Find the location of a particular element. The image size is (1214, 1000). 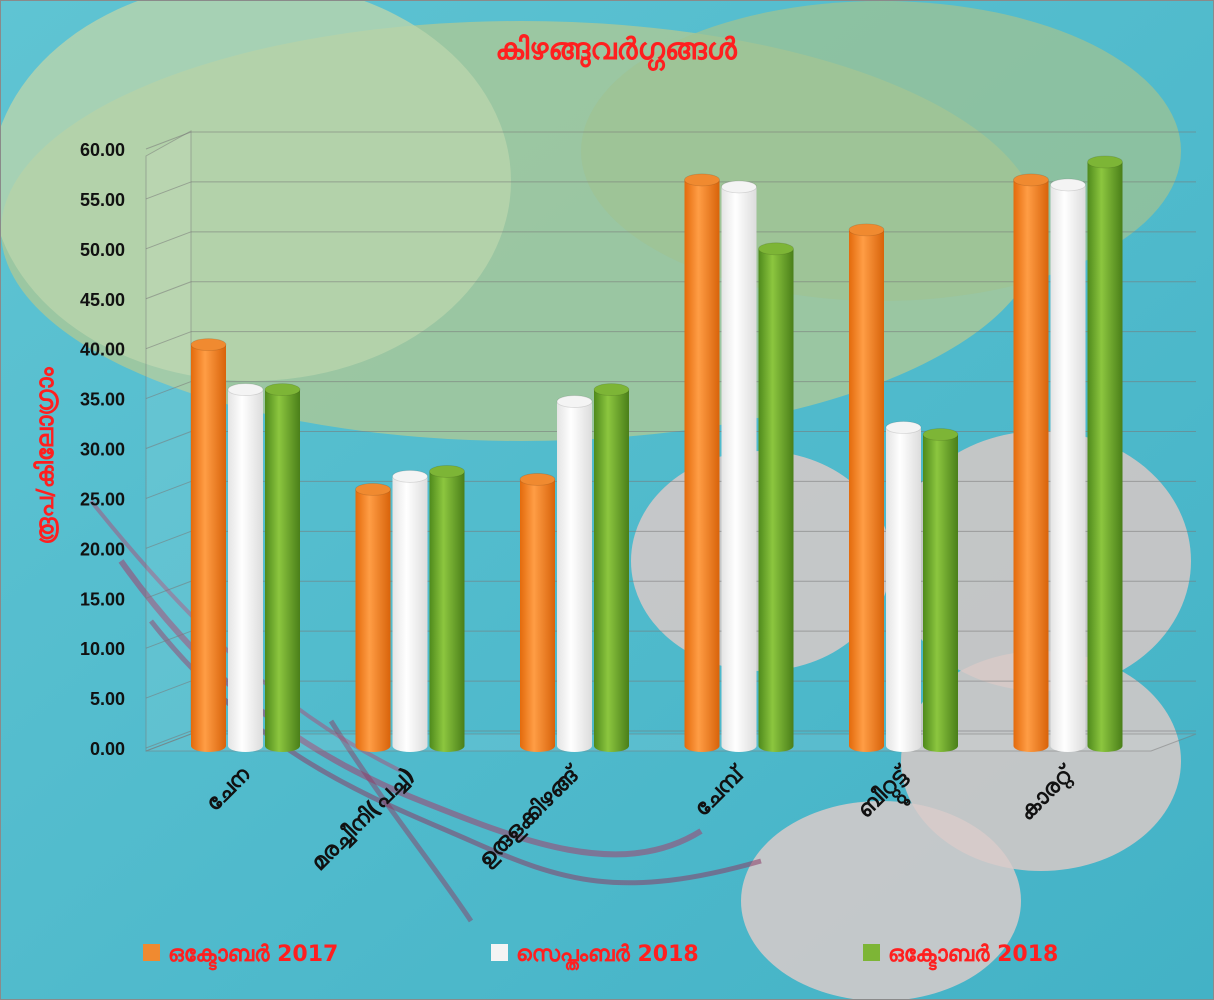

legend: ഒക്ടോബർ 2017 സെപ്തംബർ 2018 ഒക്ടോബർ 2018 is located at coordinates (600, 956).